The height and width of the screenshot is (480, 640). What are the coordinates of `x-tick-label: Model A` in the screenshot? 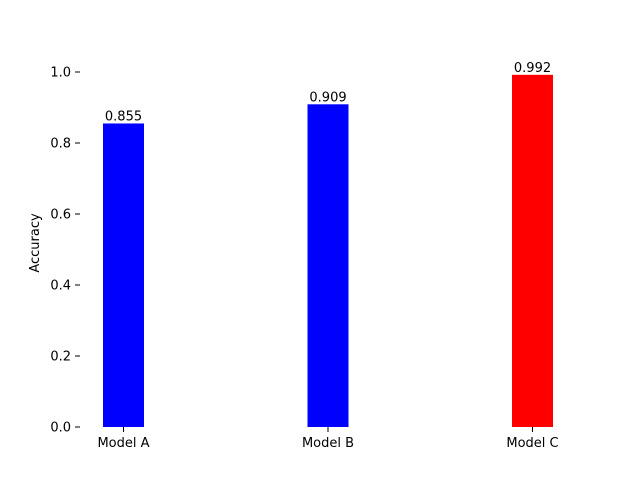 It's located at (123, 443).